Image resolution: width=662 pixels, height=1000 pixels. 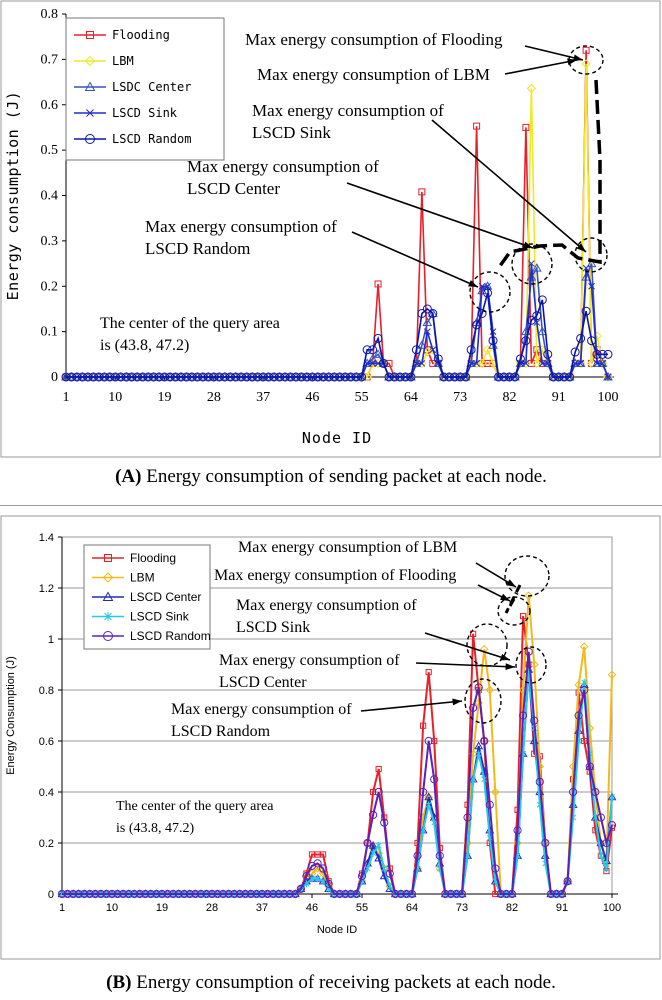 What do you see at coordinates (90, 35) in the screenshot?
I see `legend-marker-flooding` at bounding box center [90, 35].